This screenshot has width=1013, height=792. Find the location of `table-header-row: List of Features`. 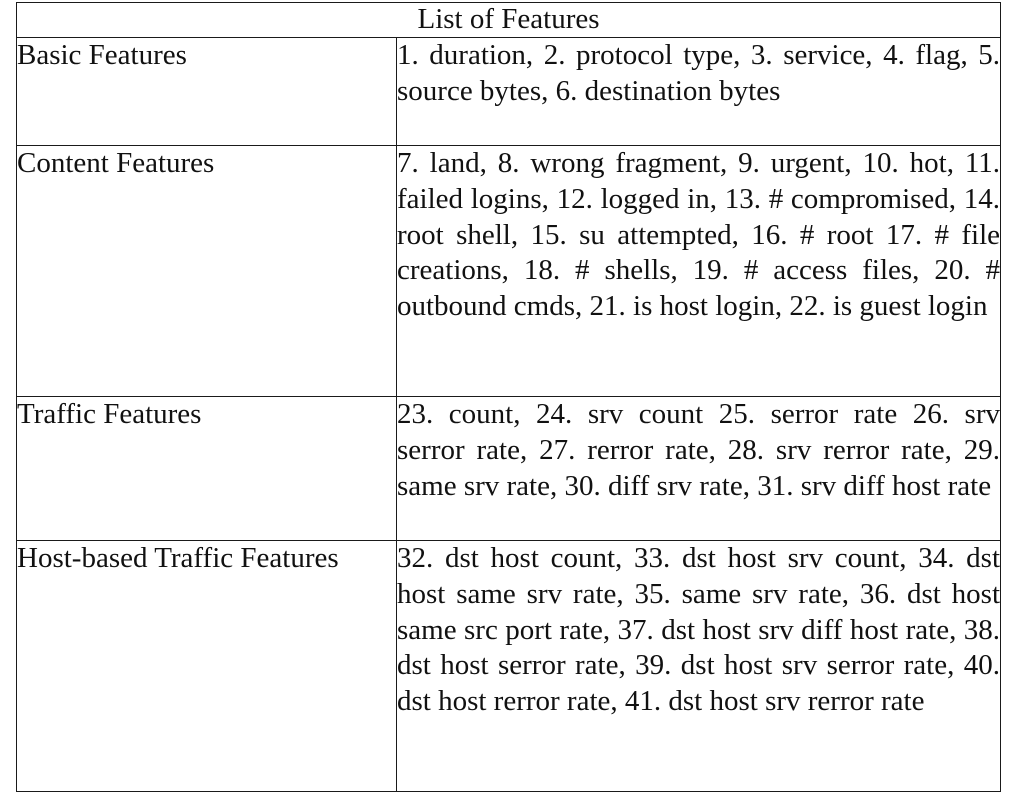

table-header-row: List of Features is located at coordinates (508, 20).